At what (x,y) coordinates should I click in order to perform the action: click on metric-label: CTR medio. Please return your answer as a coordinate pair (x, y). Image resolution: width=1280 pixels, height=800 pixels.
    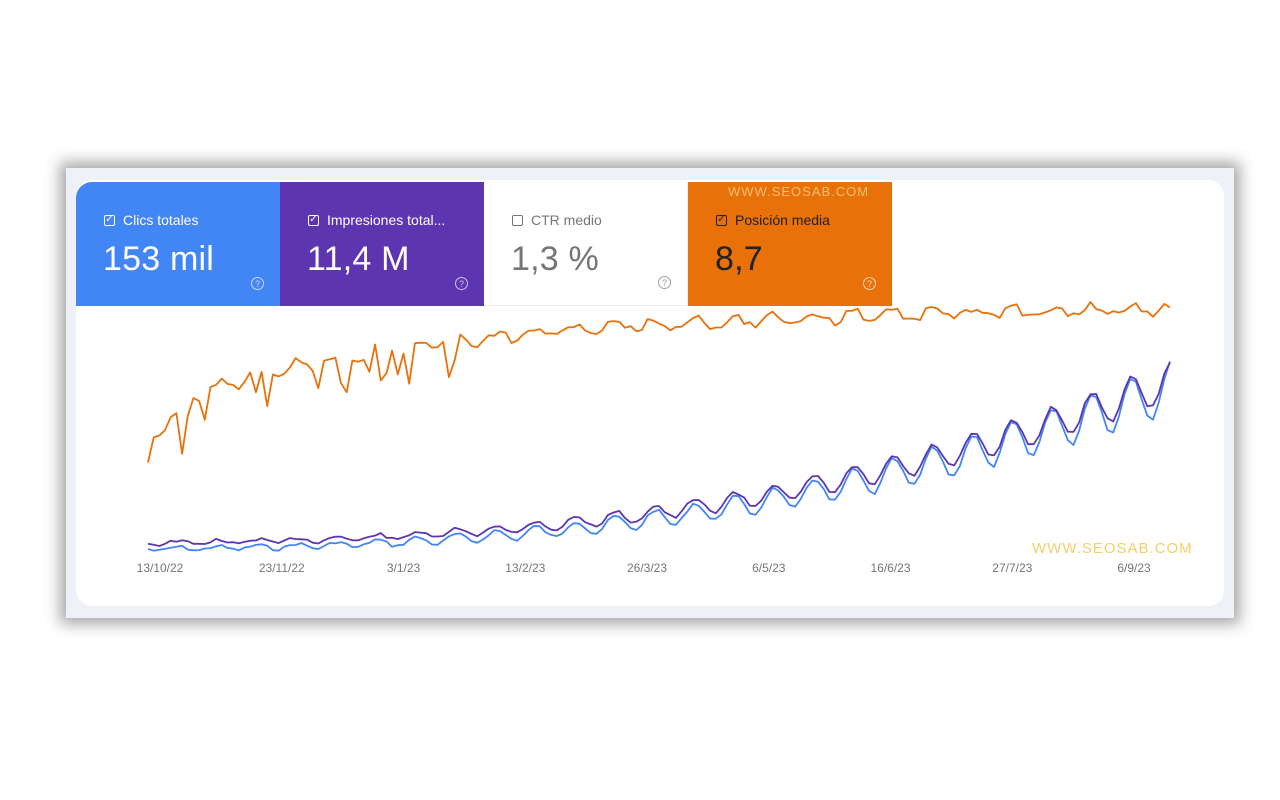
    Looking at the image, I should click on (566, 220).